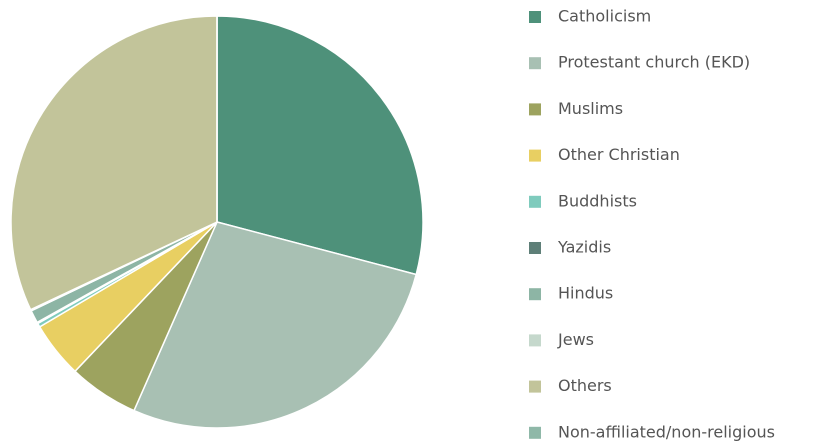 The width and height of the screenshot is (813, 443). Describe the element at coordinates (585, 293) in the screenshot. I see `legend-label: Hindus` at that location.